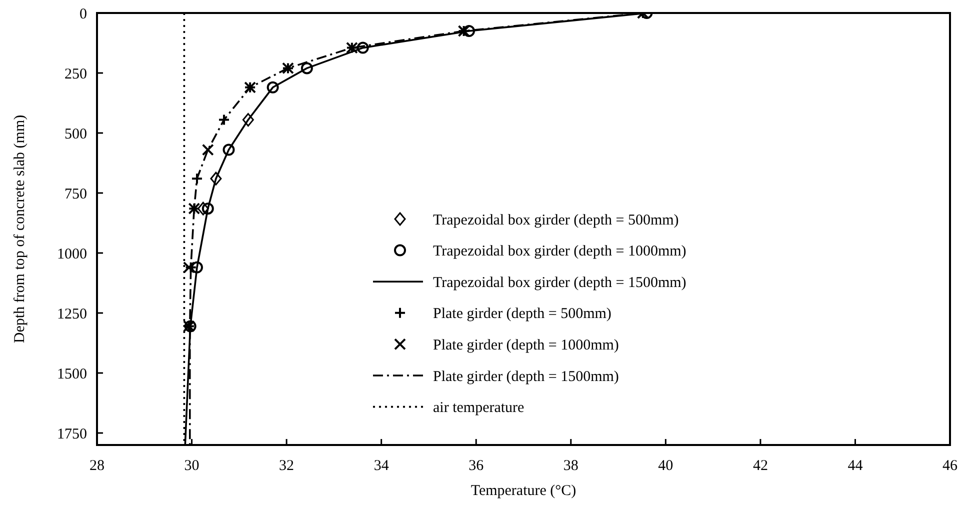  Describe the element at coordinates (97, 466) in the screenshot. I see `x-tick-label: 28` at that location.